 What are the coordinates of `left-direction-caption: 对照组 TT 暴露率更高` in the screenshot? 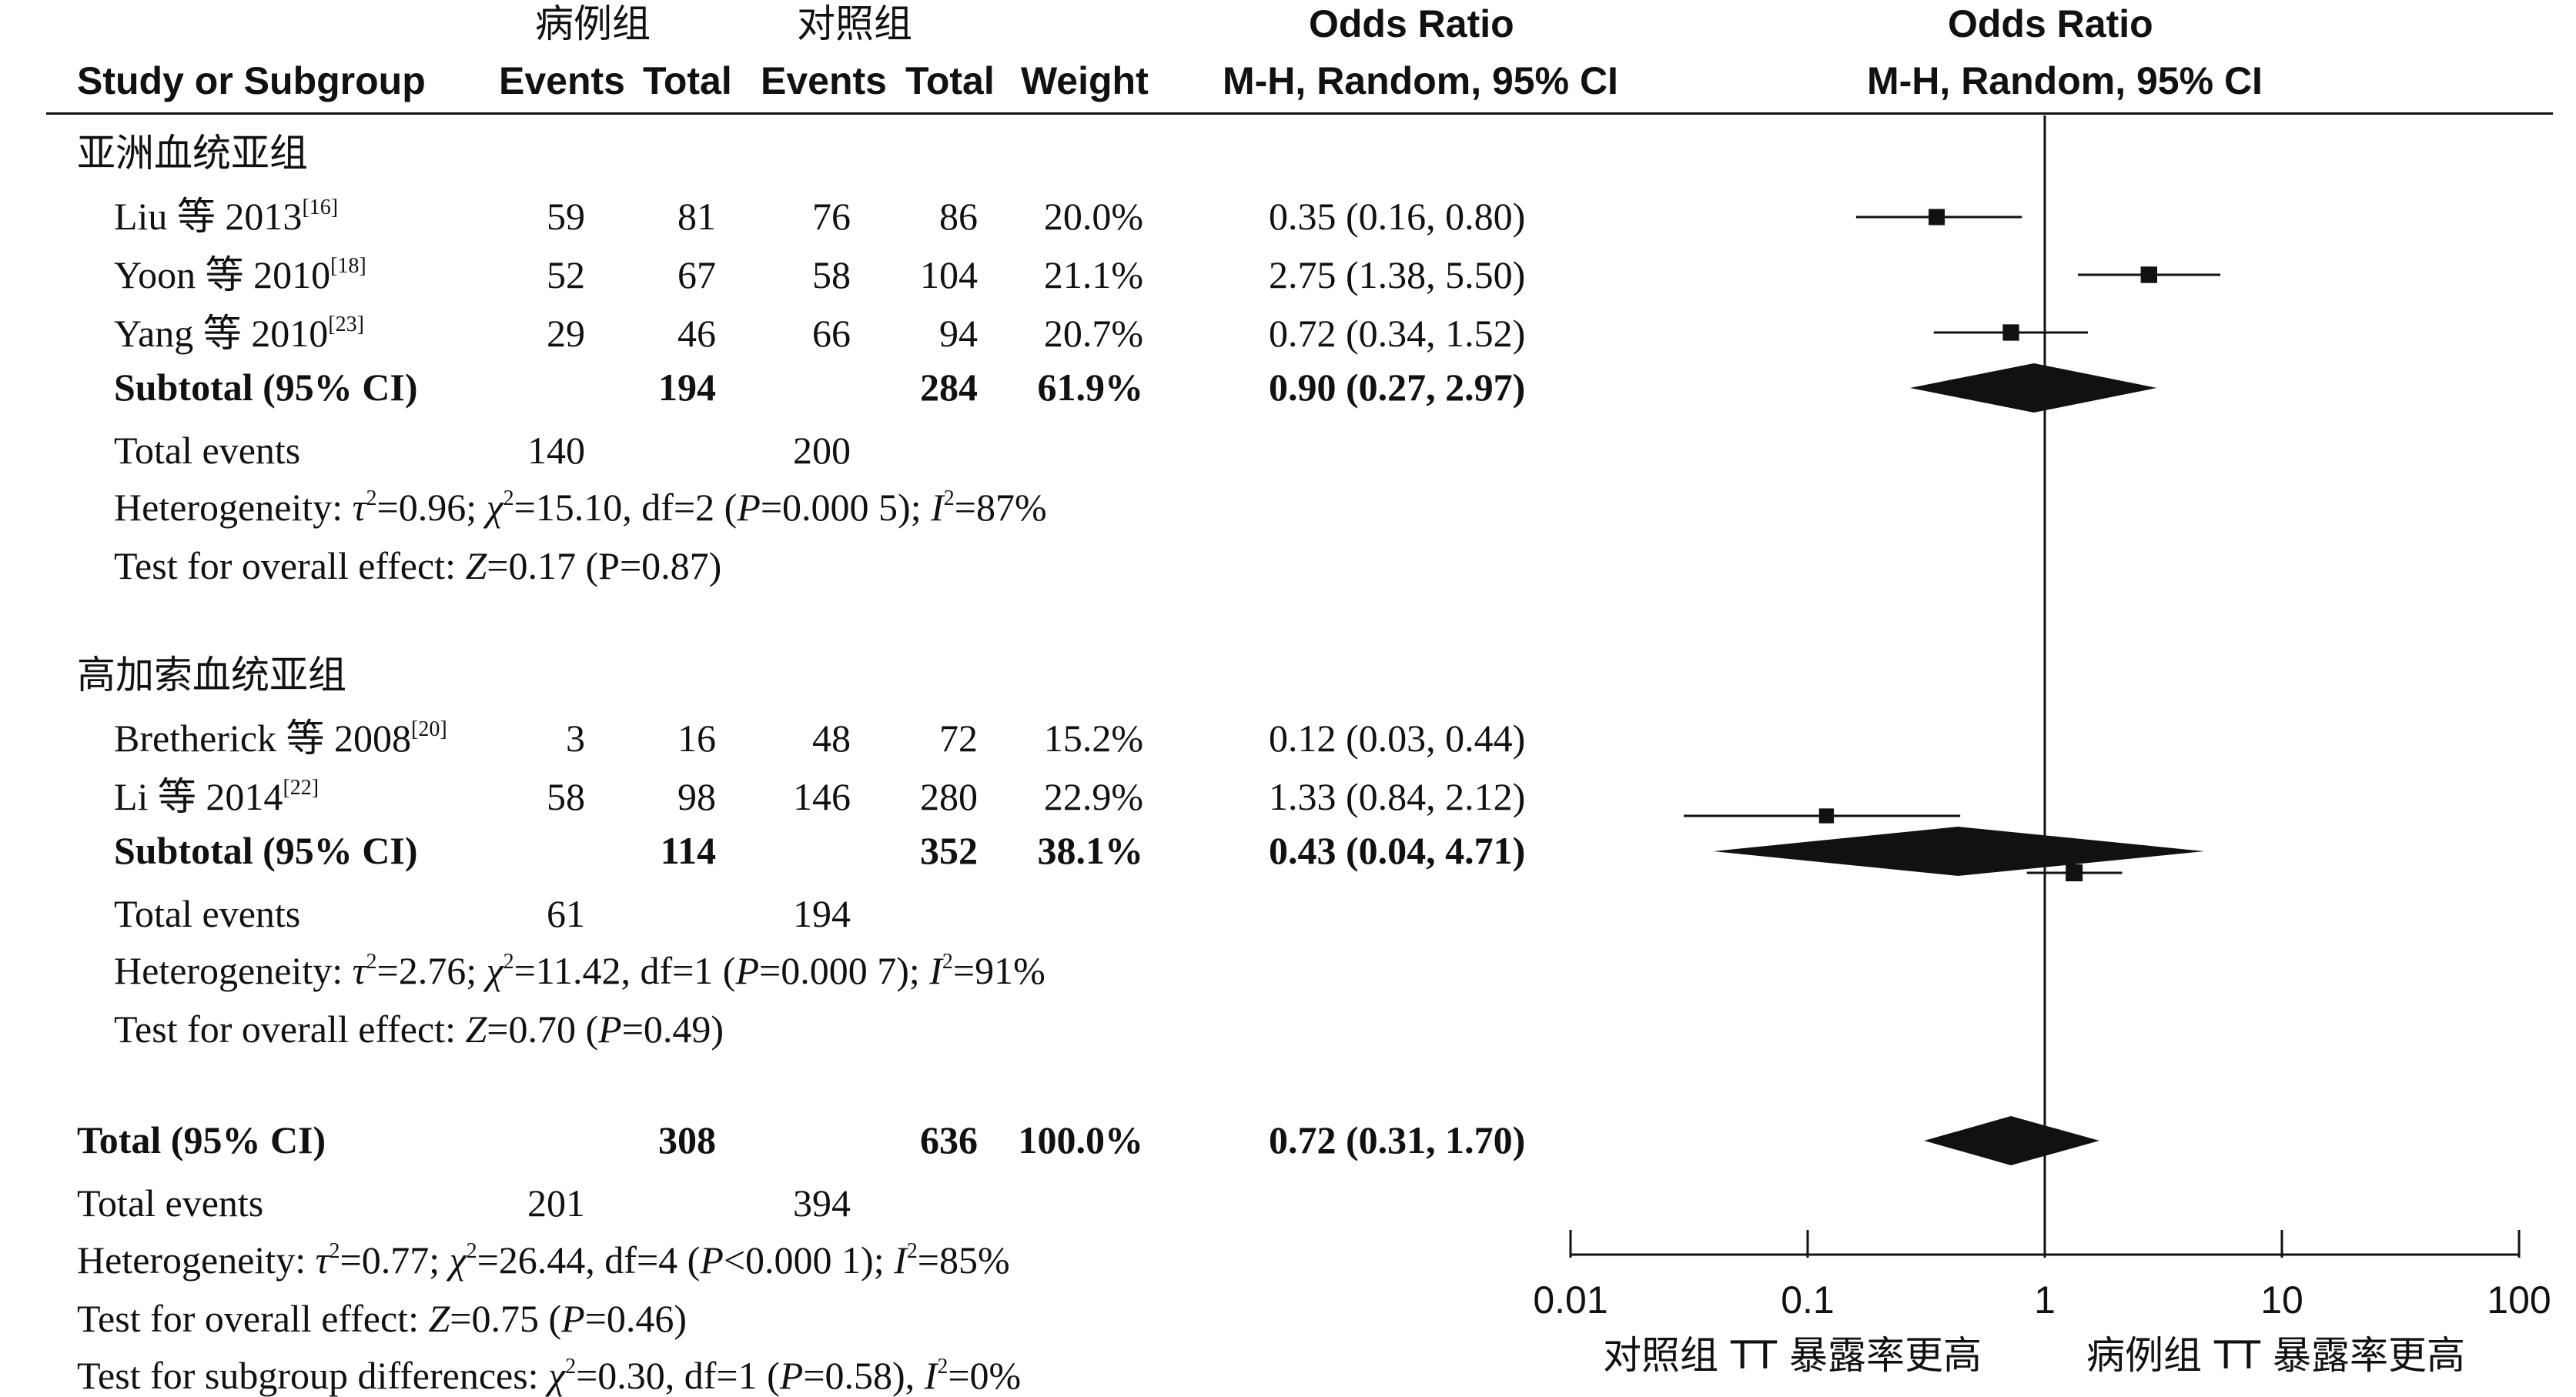 It's located at (1793, 1355).